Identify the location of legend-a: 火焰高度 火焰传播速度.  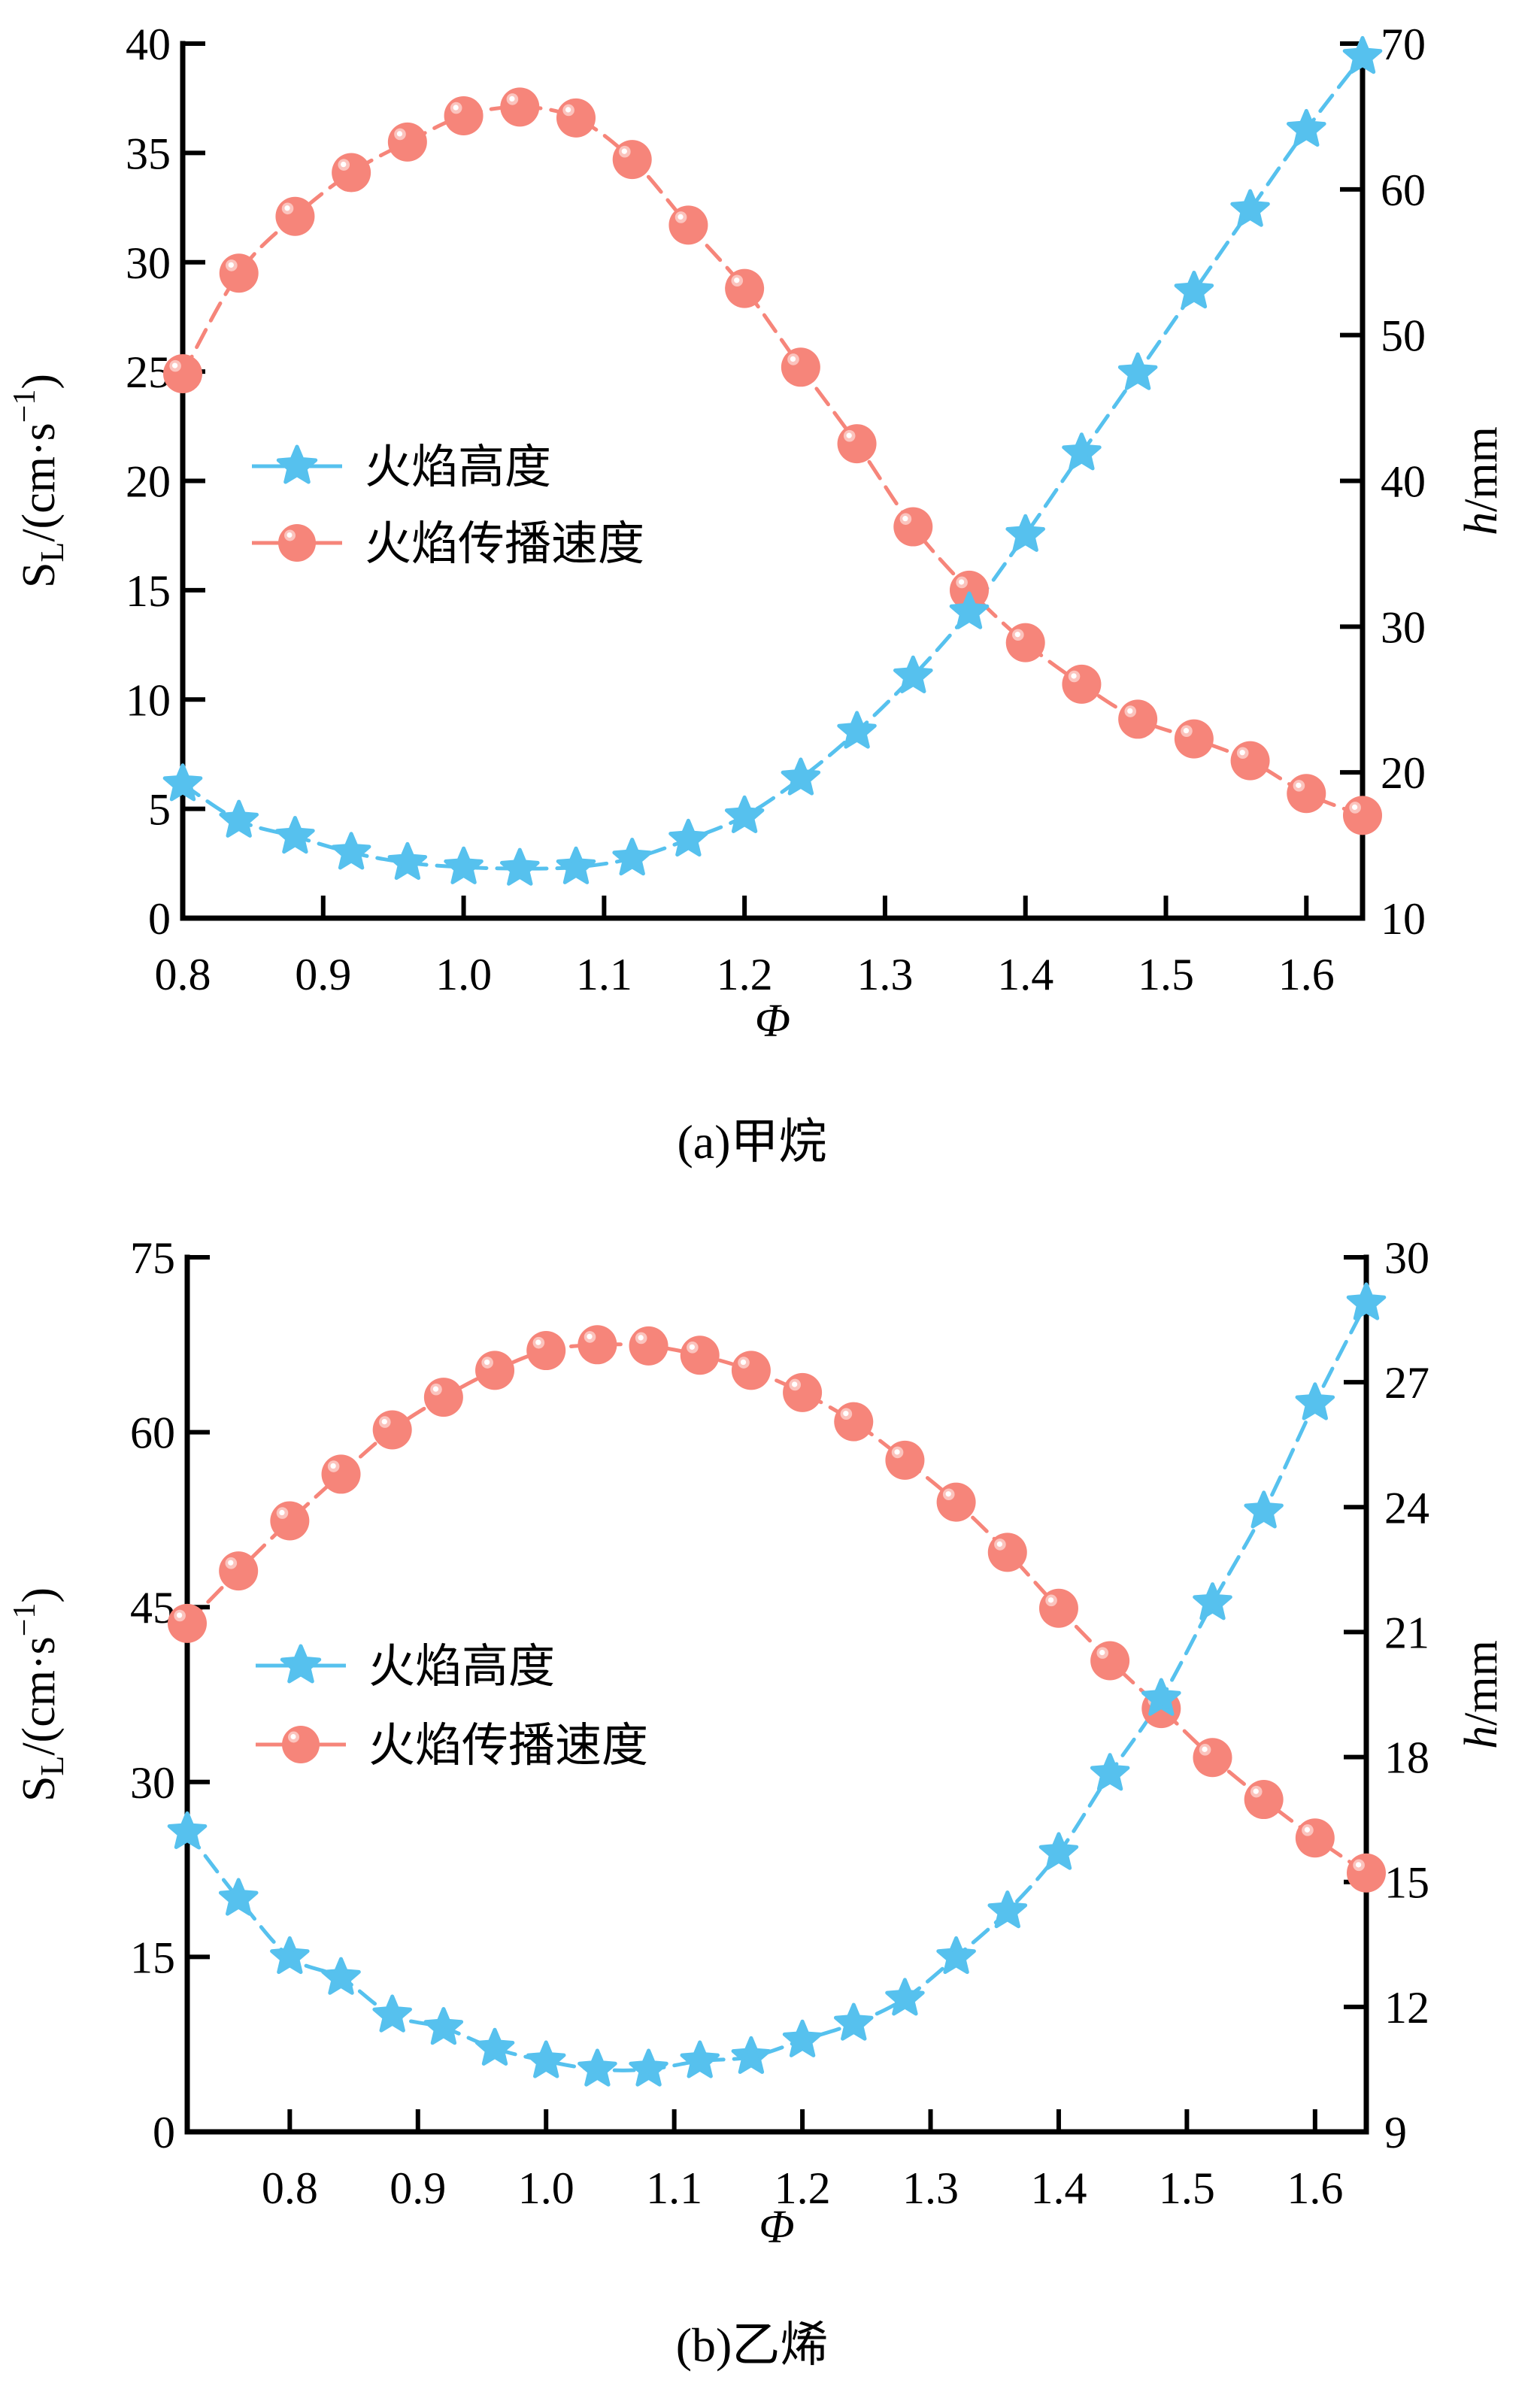
(448, 505).